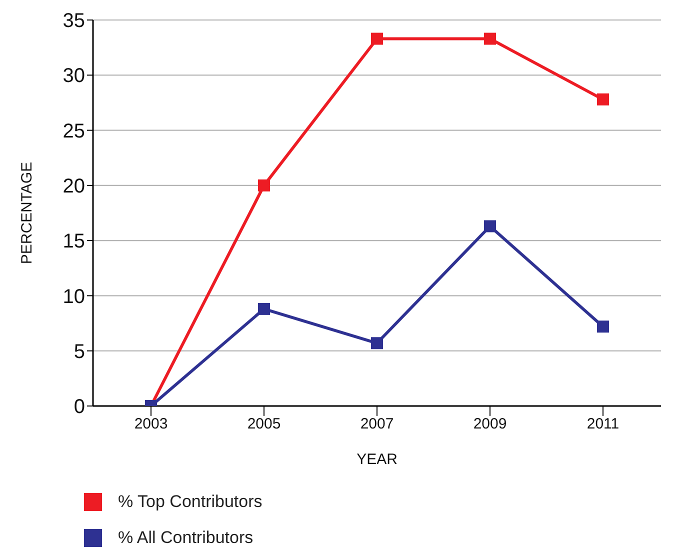  What do you see at coordinates (603, 424) in the screenshot?
I see `x-tick-label: 2011` at bounding box center [603, 424].